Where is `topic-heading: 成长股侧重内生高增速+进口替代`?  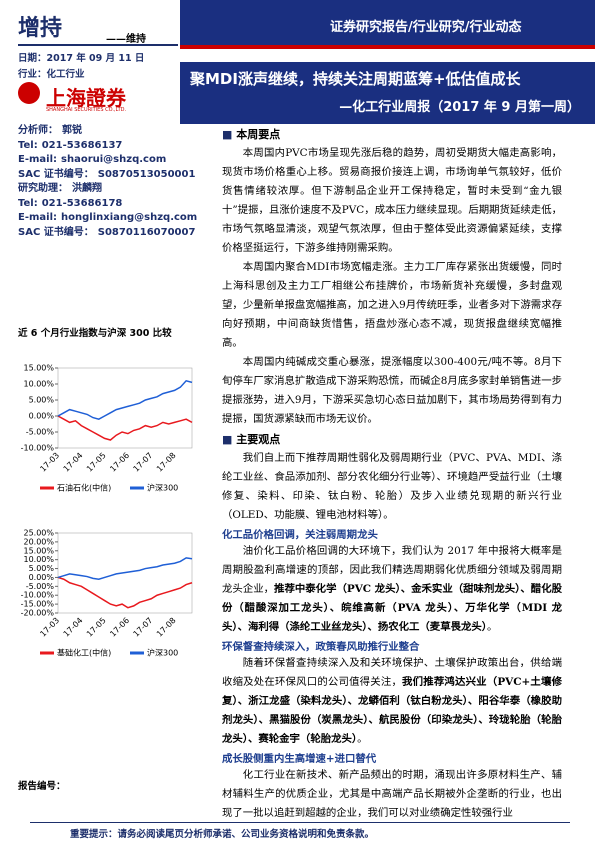
topic-heading: 成长股侧重内生高增速+进口替代 is located at coordinates (299, 759).